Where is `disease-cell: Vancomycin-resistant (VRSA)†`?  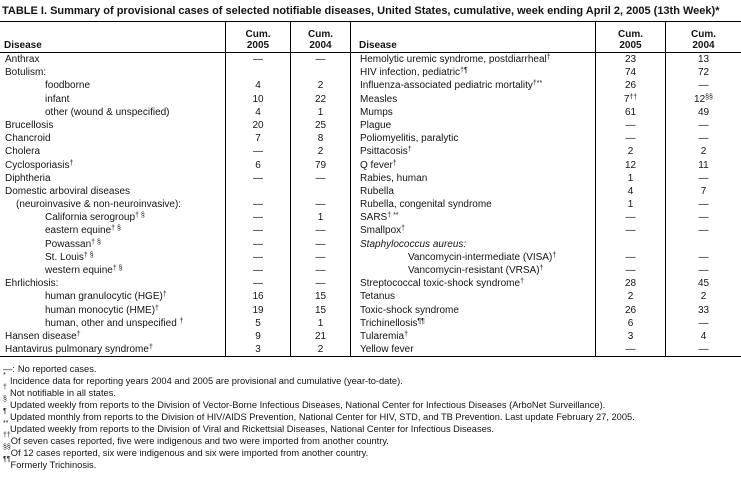 disease-cell: Vancomycin-resistant (VRSA)† is located at coordinates (472, 271).